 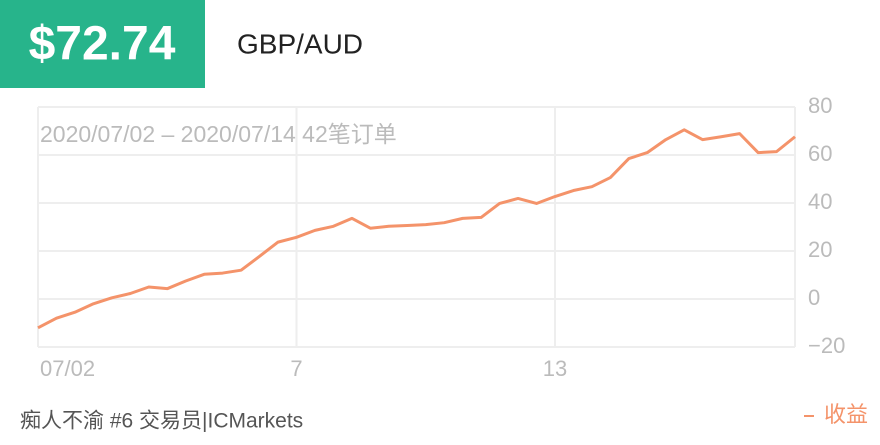 I want to click on y-tick-label: 60, so click(x=820, y=153).